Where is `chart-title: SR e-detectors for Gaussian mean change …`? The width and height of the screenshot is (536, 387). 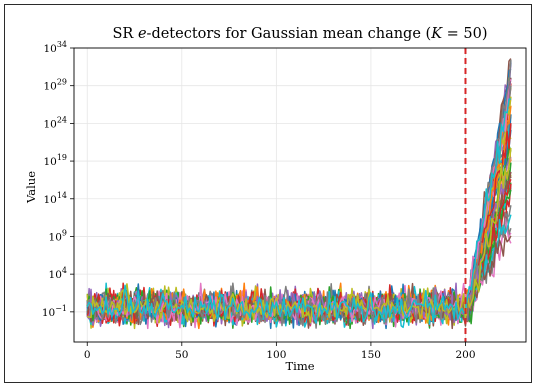 chart-title: SR e-detectors for Gaussian mean change … is located at coordinates (299, 34).